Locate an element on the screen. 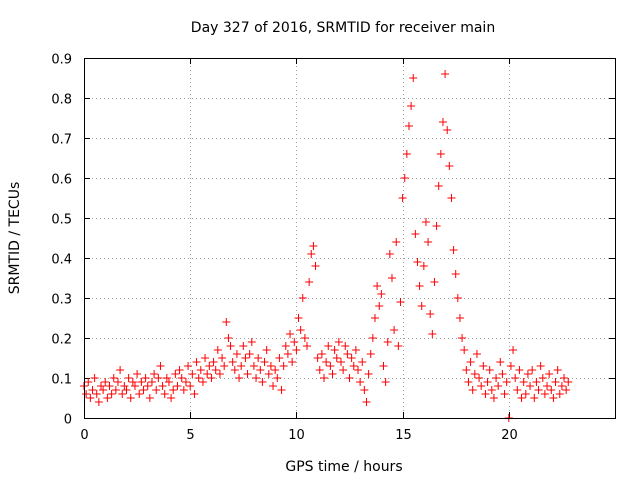  y-tick-label: 0.7 is located at coordinates (61, 140).